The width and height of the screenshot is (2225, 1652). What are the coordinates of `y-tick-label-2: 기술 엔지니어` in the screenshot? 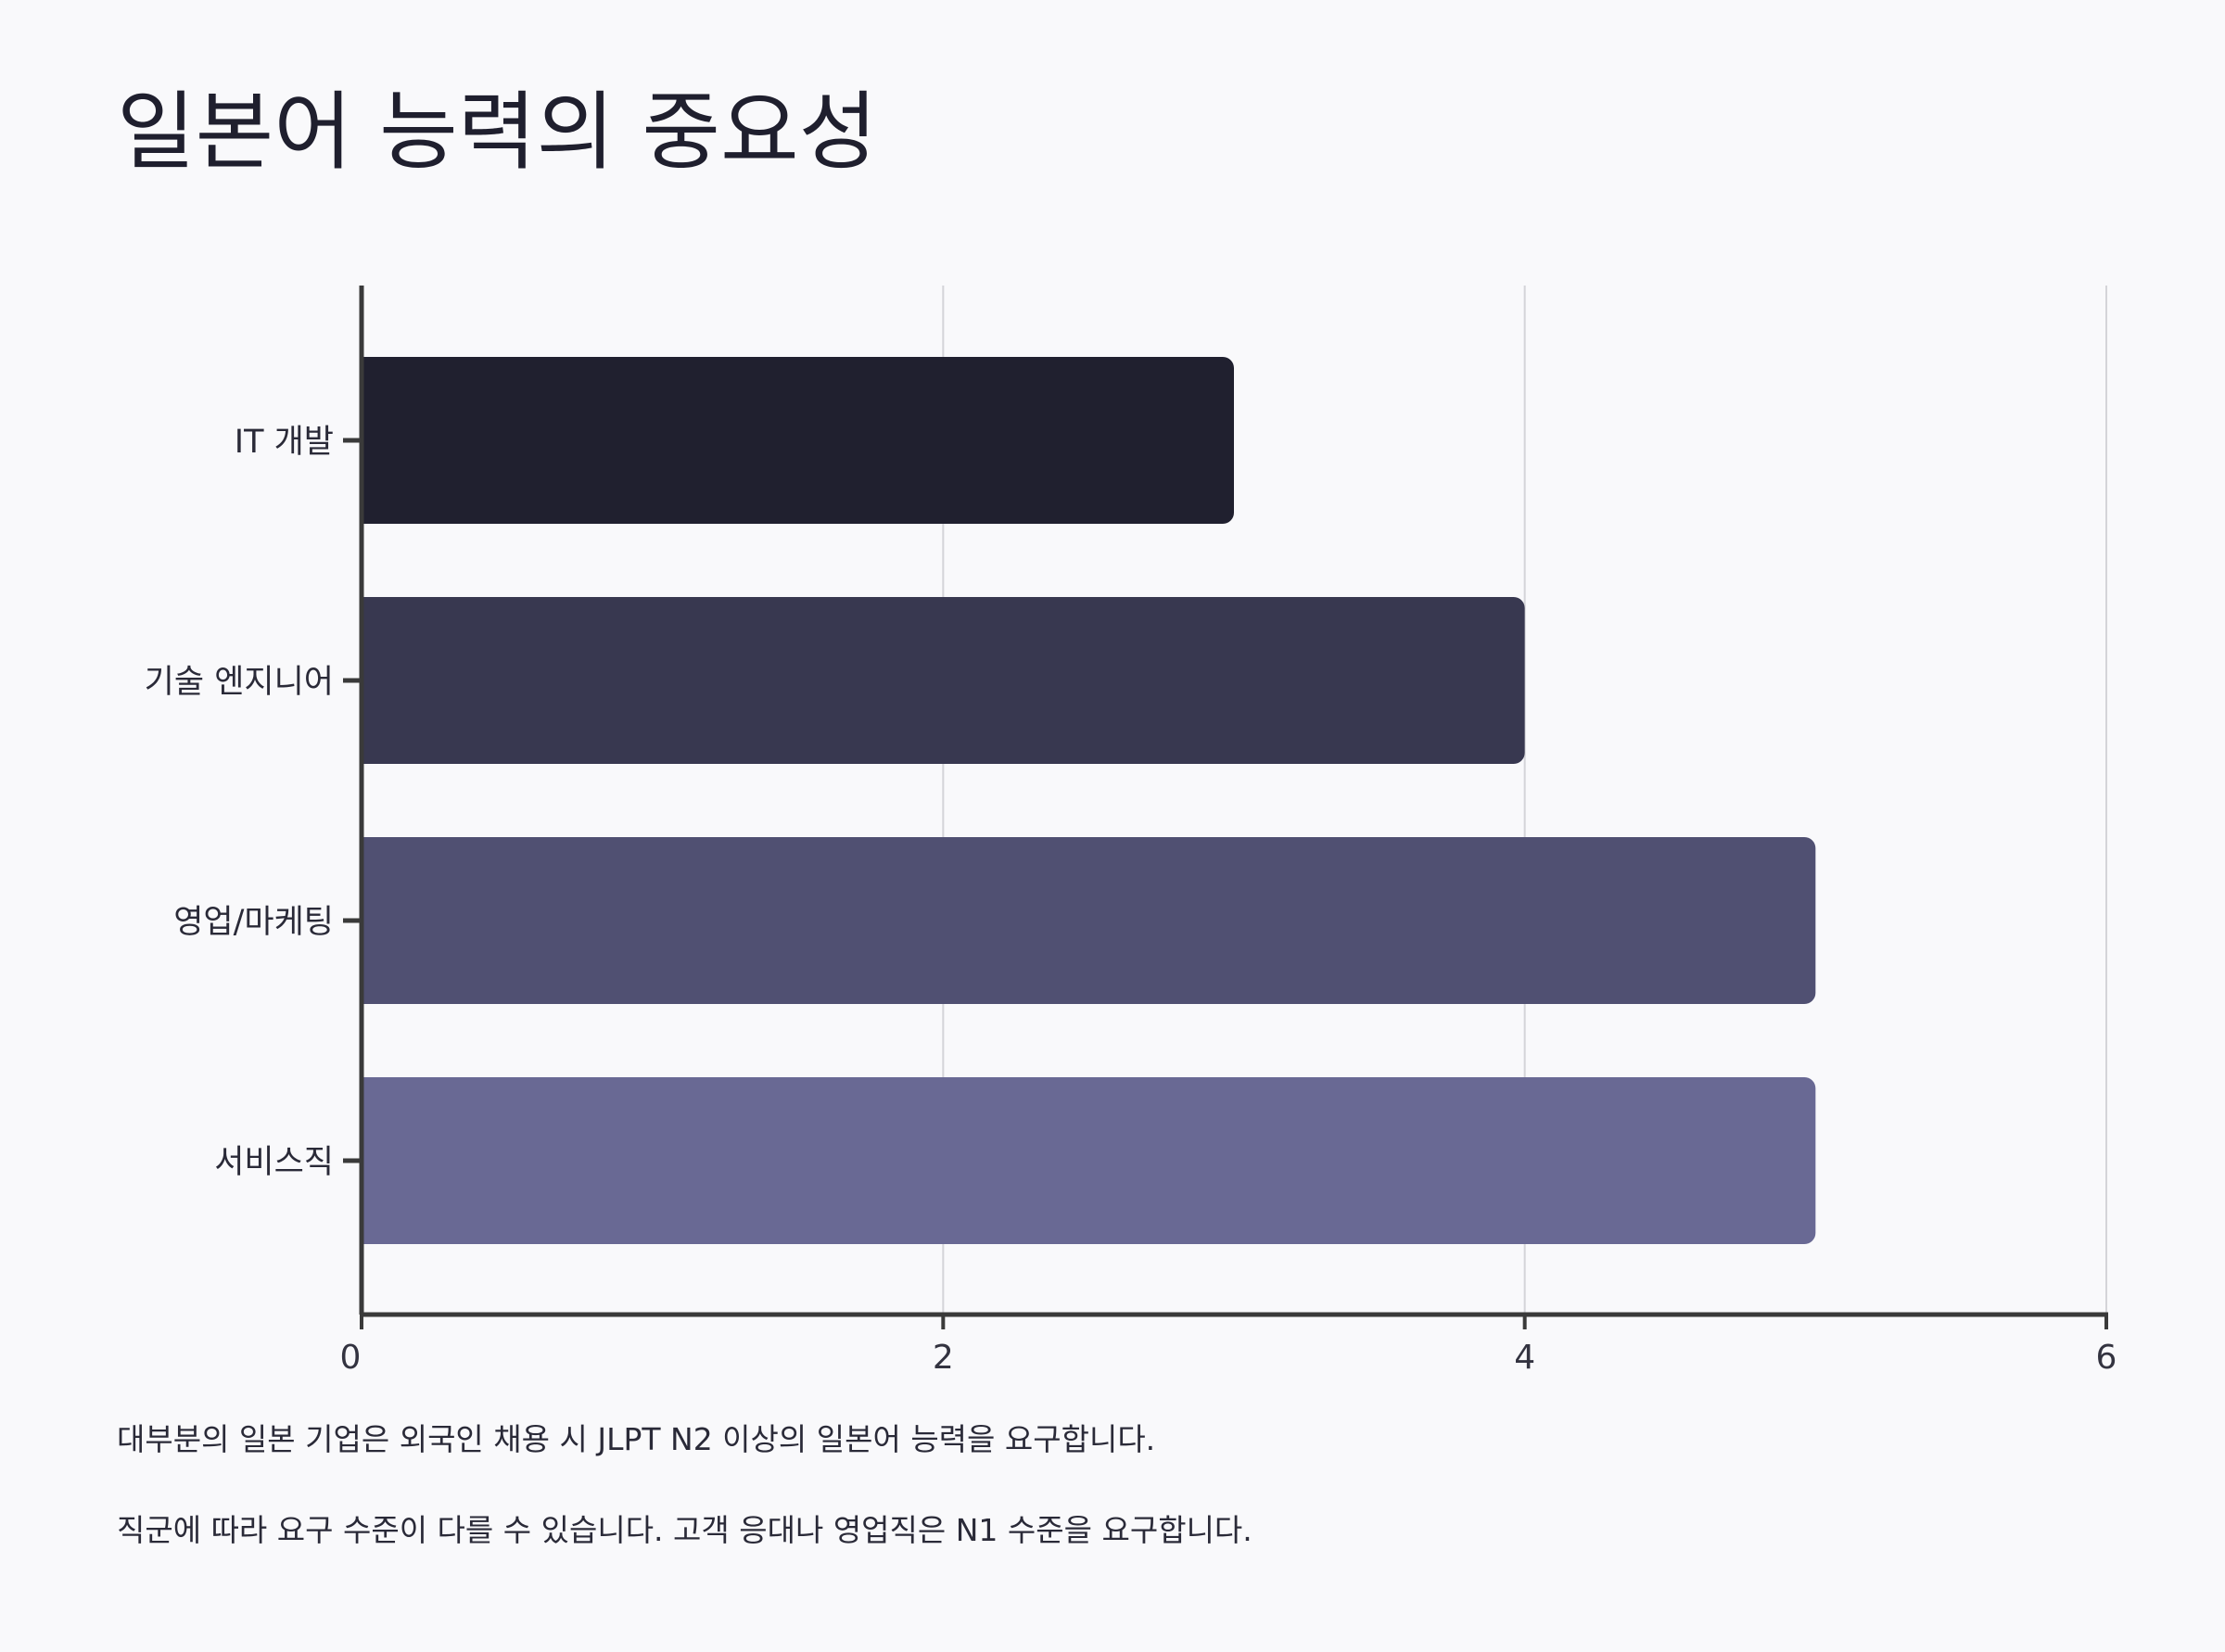 It's located at (239, 683).